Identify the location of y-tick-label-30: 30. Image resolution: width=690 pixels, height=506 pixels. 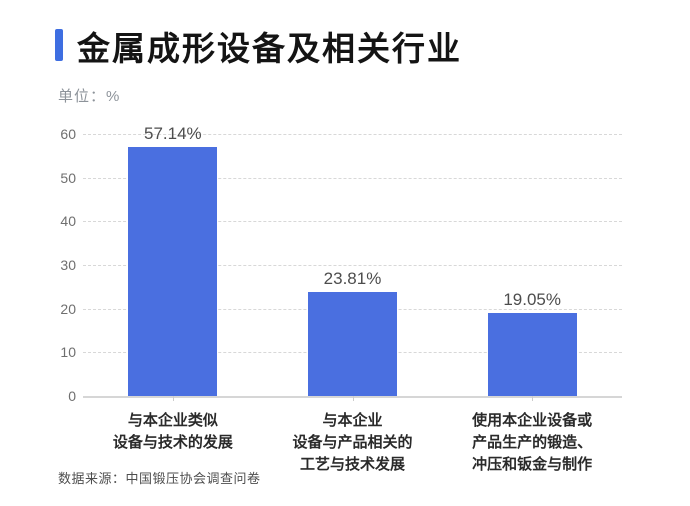
(68, 265).